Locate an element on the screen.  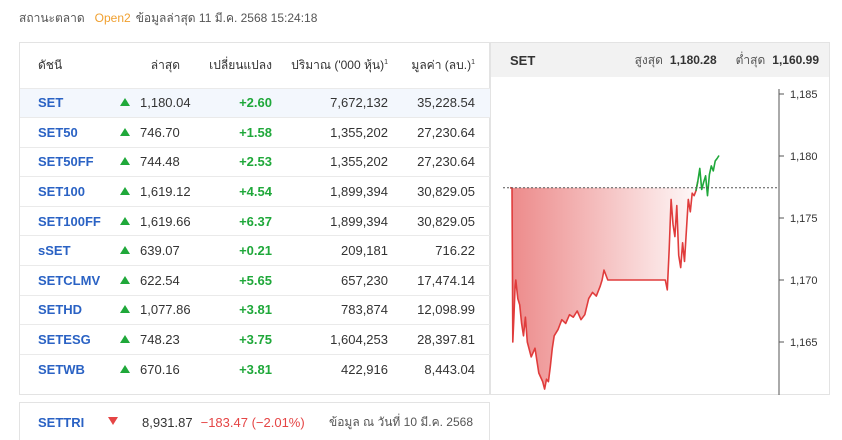
change-value: +3.75 is located at coordinates (242, 339).